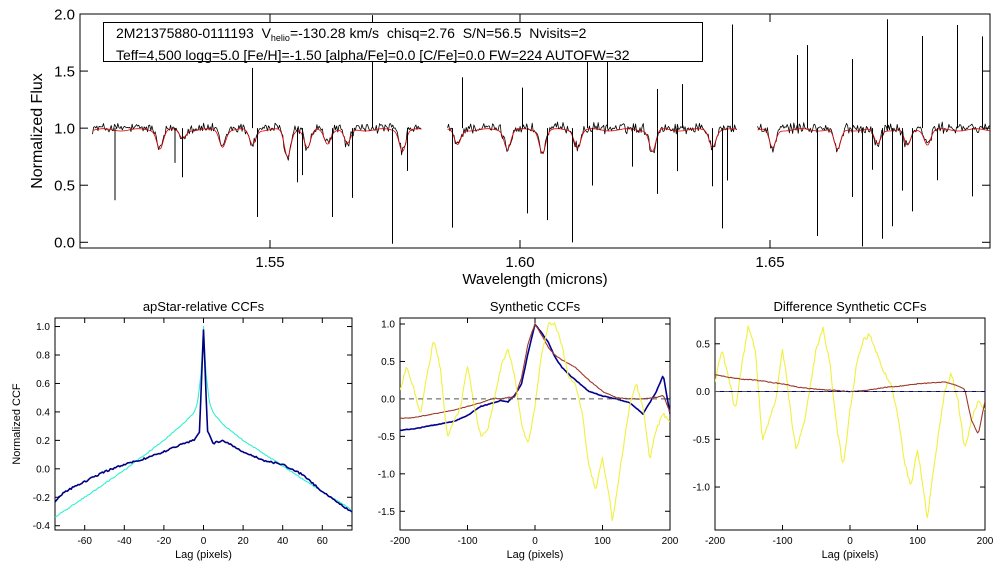 The width and height of the screenshot is (1008, 576). I want to click on y-tick-label: 0.4, so click(43, 412).